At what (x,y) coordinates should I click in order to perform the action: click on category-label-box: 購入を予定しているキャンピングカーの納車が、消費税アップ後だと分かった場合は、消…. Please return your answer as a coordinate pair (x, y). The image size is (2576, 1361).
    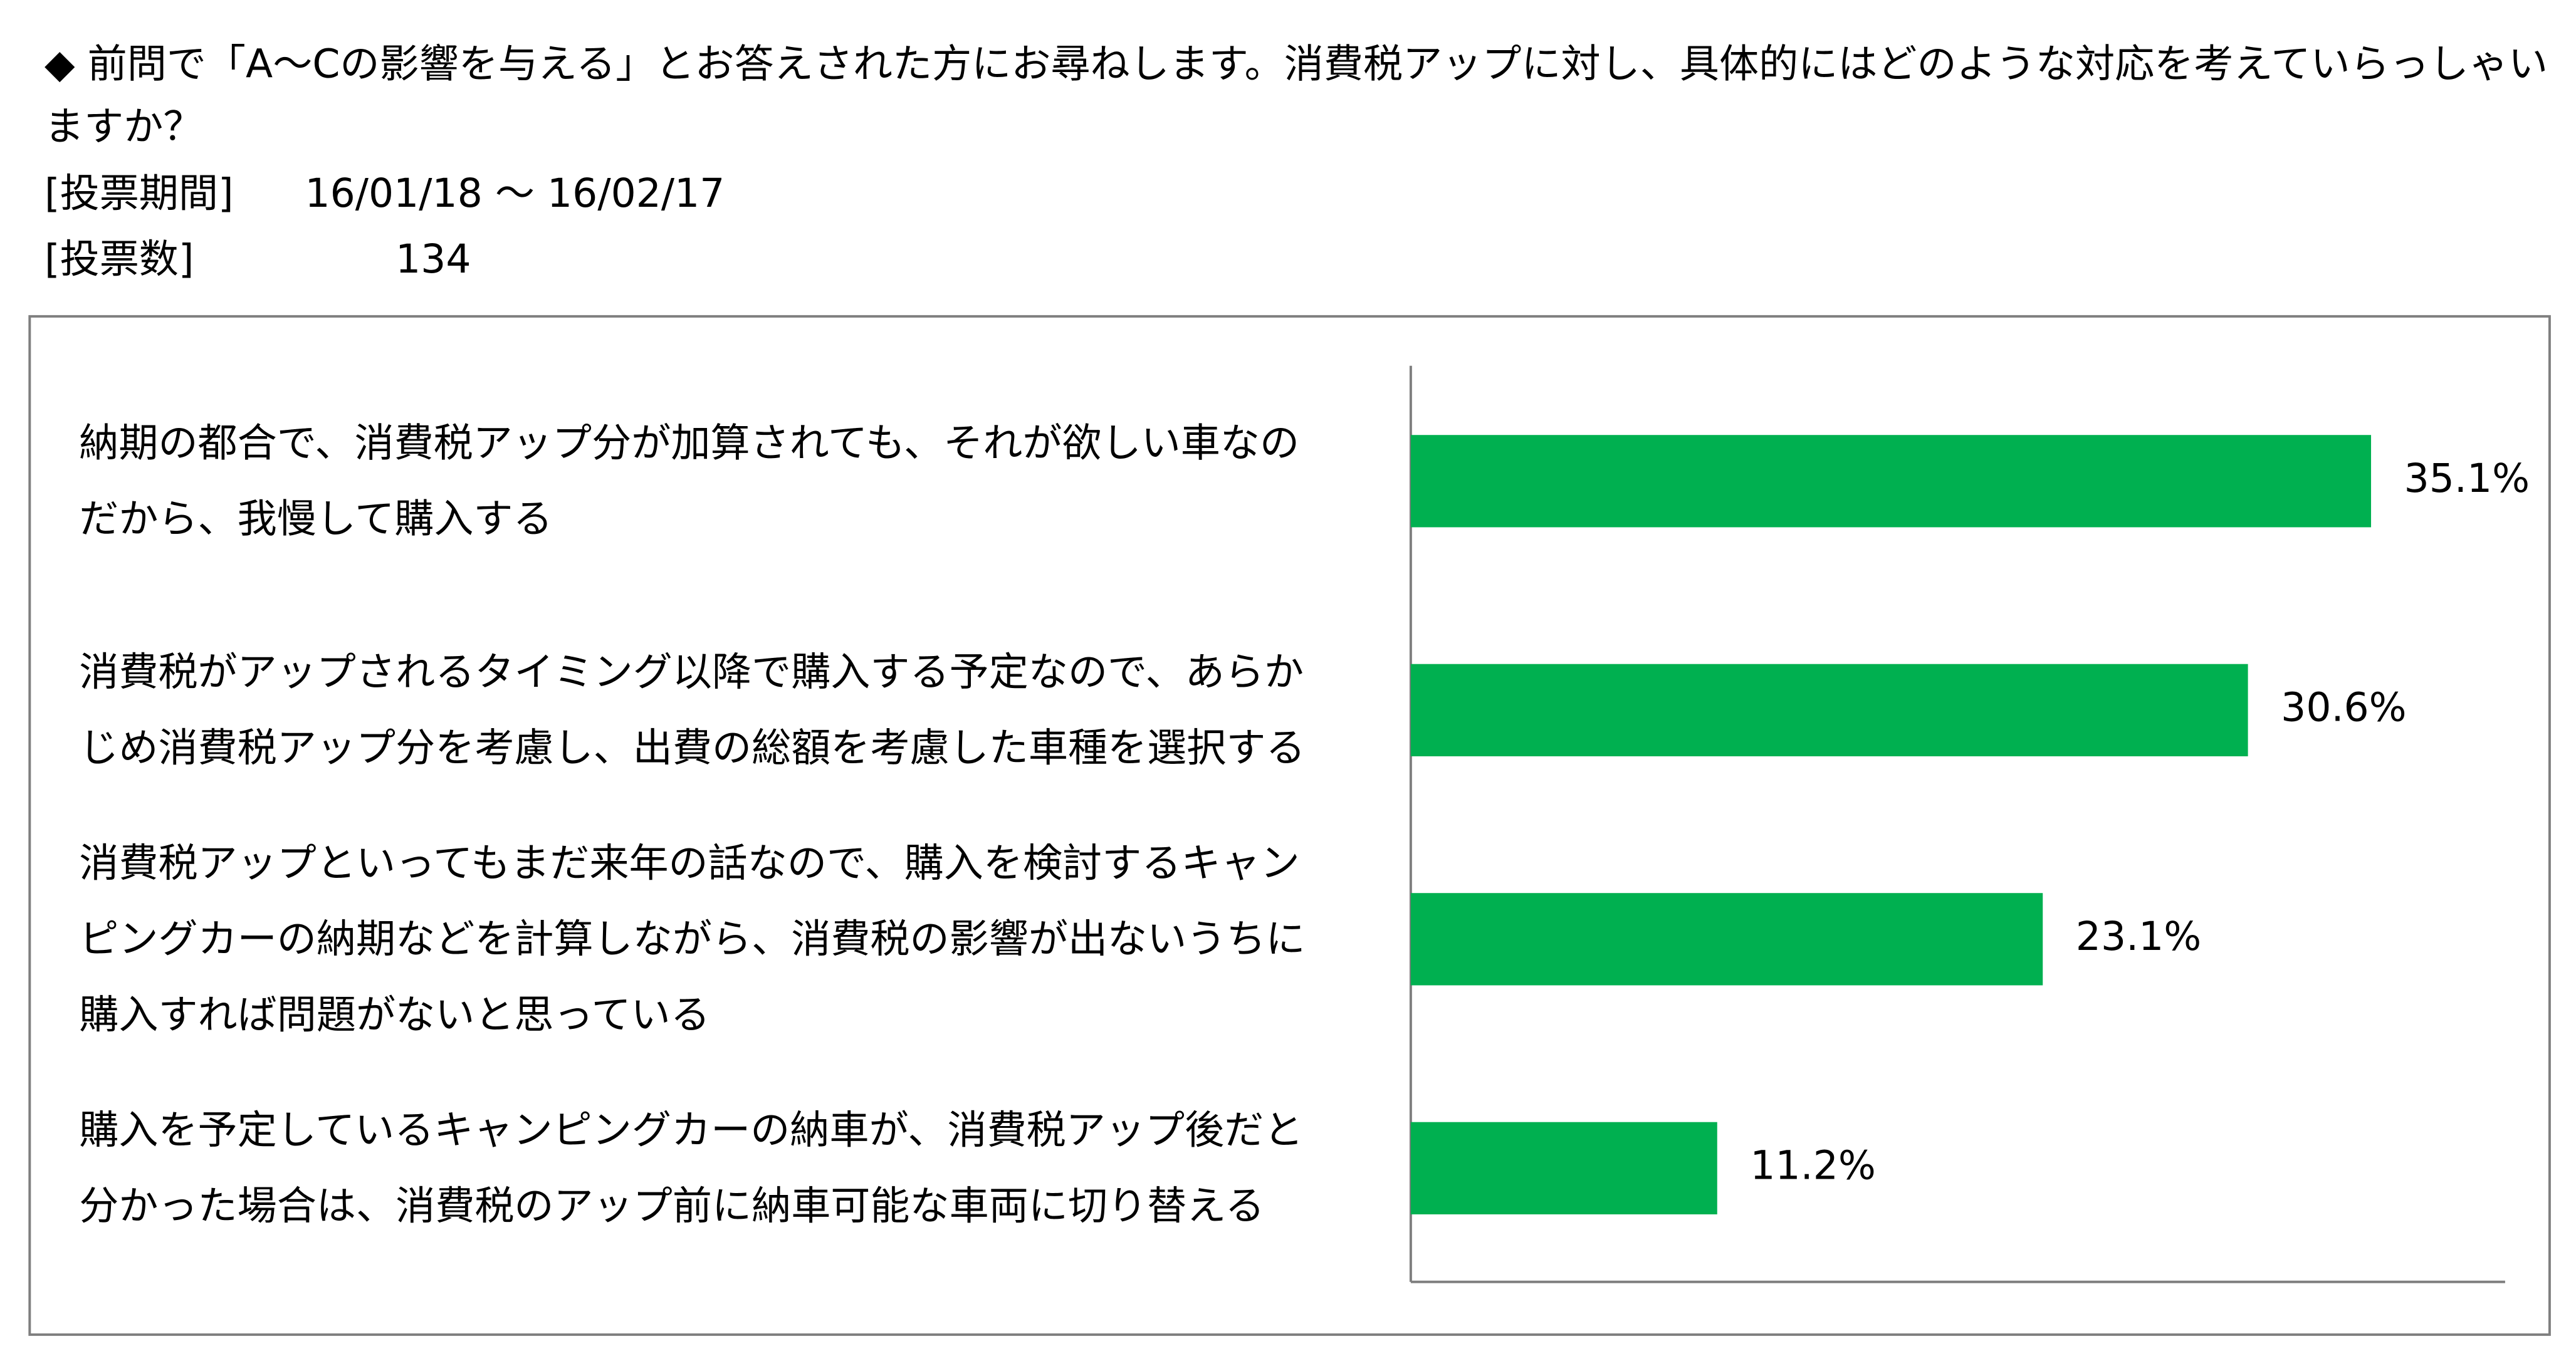
    Looking at the image, I should click on (691, 1168).